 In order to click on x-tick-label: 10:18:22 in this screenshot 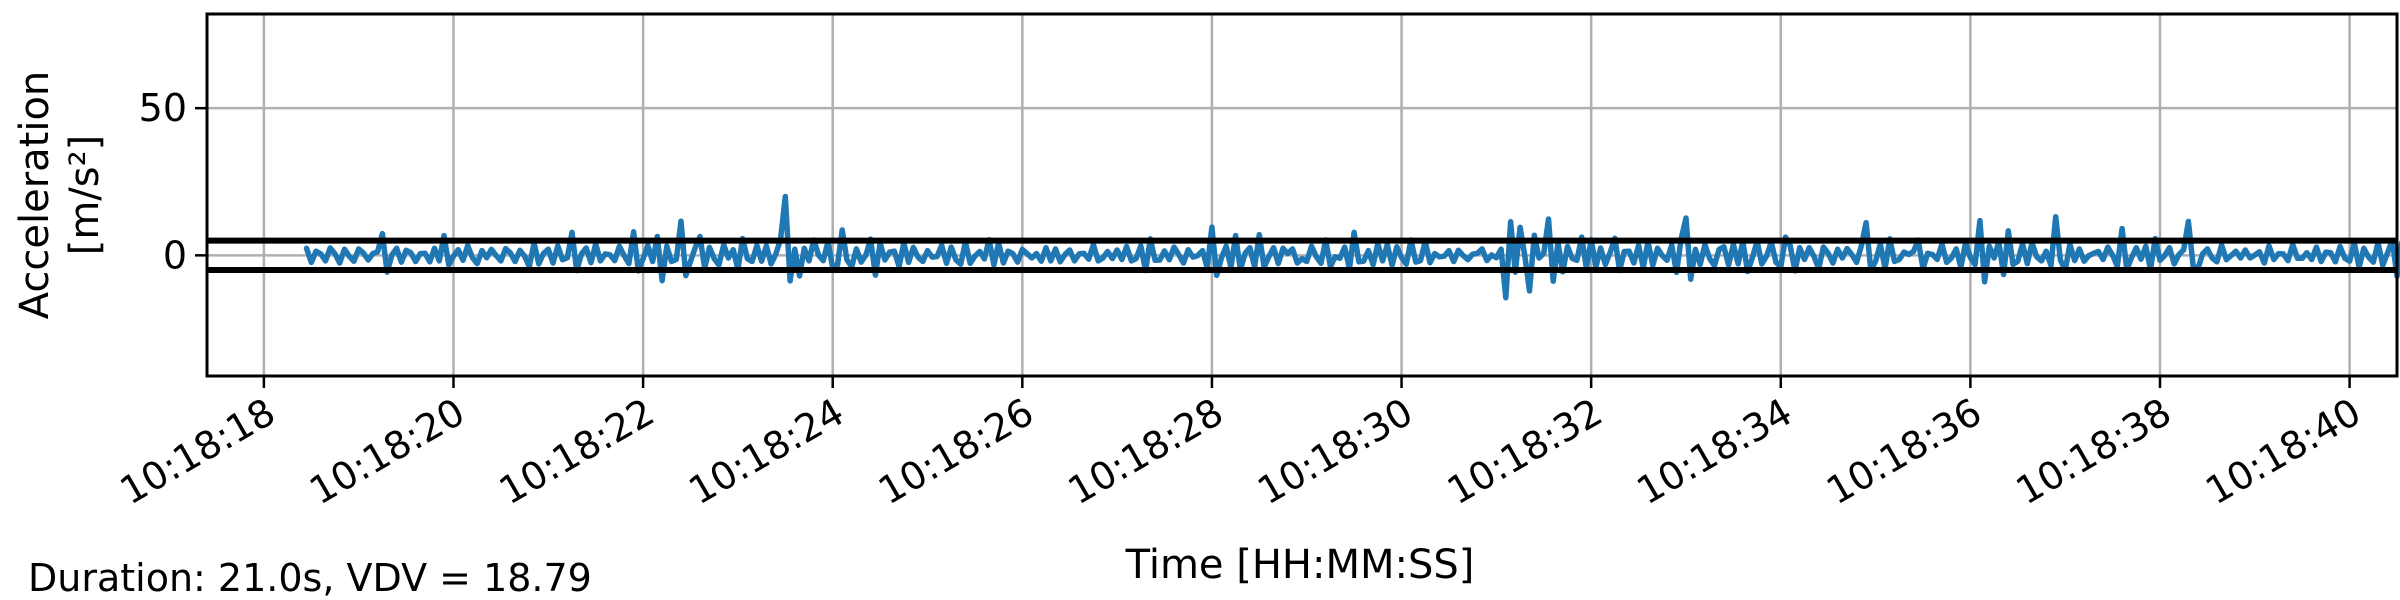, I will do `click(577, 451)`.